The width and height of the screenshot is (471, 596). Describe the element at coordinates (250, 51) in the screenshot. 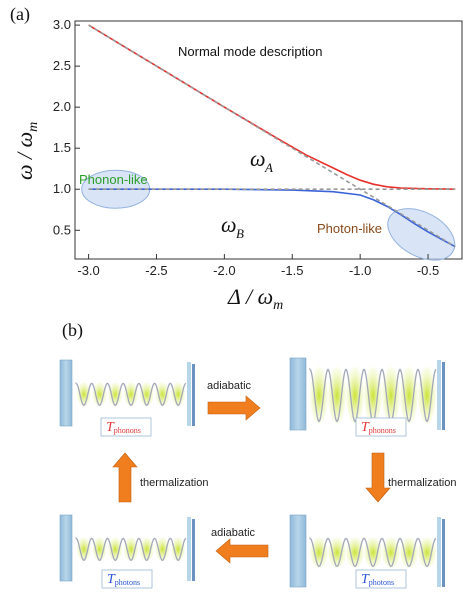

I see `chart-title: Normal mode description` at that location.